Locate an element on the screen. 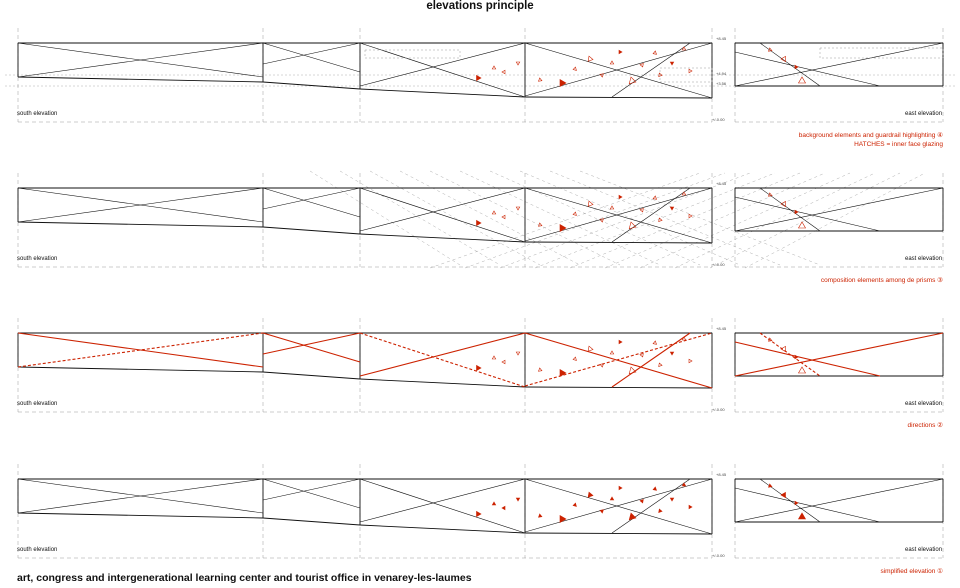  panel-caption: simplified elevation ① is located at coordinates (911, 571).